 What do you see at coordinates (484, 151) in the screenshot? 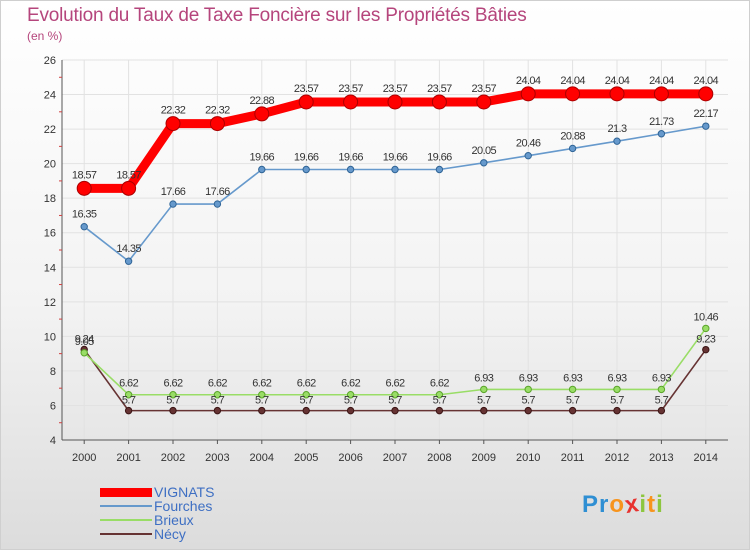
I see `data-label-fourches: 20.05` at bounding box center [484, 151].